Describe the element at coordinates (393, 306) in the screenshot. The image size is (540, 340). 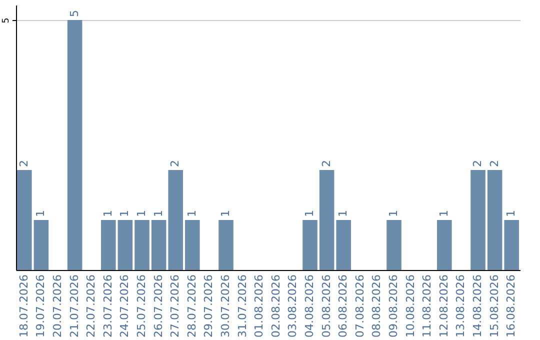
I see `x-tick-label: 09.08.2026` at that location.